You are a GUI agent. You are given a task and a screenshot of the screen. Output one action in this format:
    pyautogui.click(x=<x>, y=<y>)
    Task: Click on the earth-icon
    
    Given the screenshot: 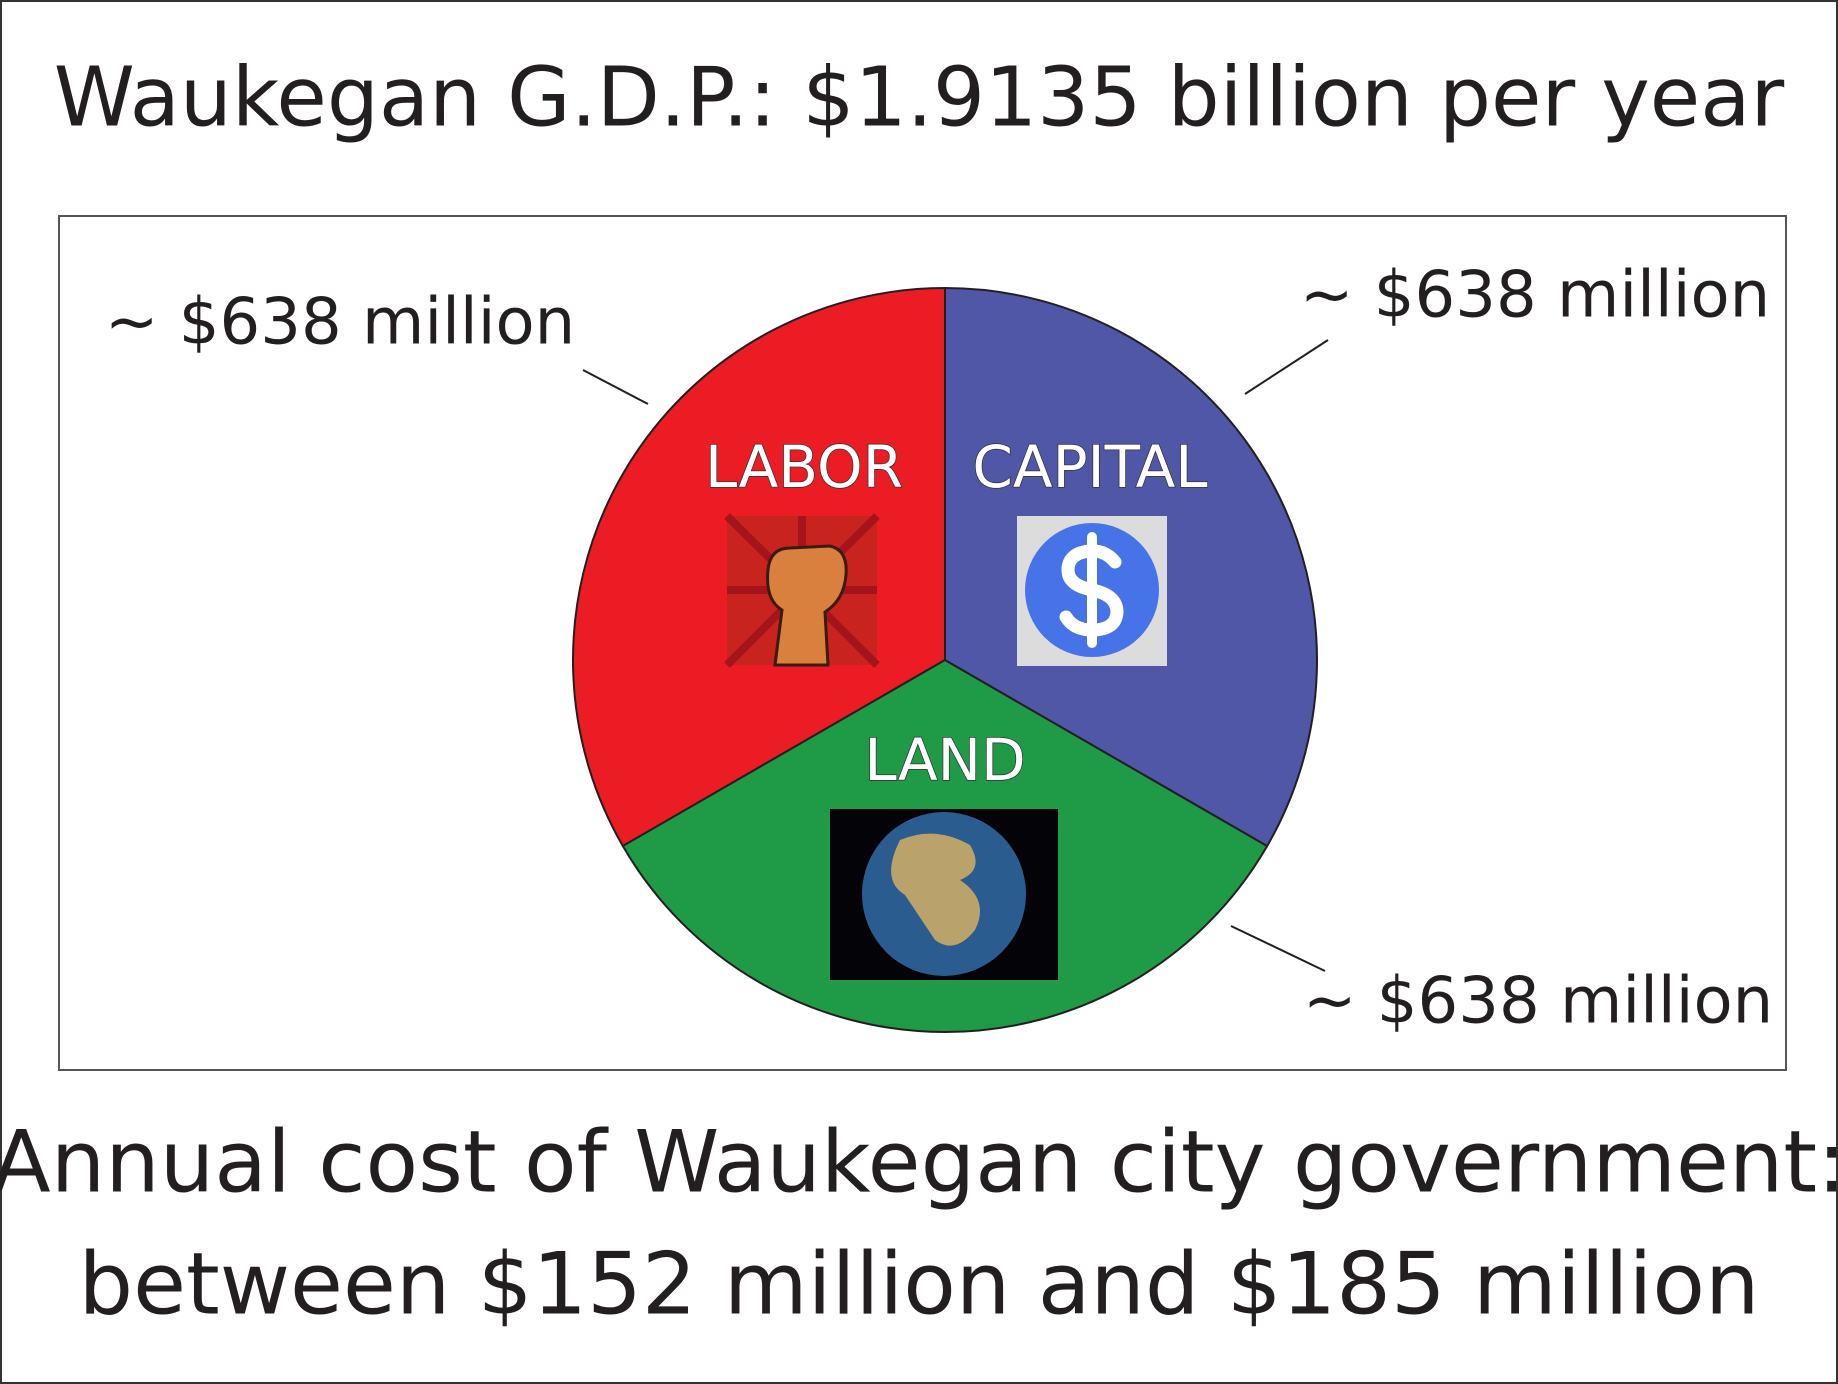 What is the action you would take?
    pyautogui.click(x=944, y=894)
    